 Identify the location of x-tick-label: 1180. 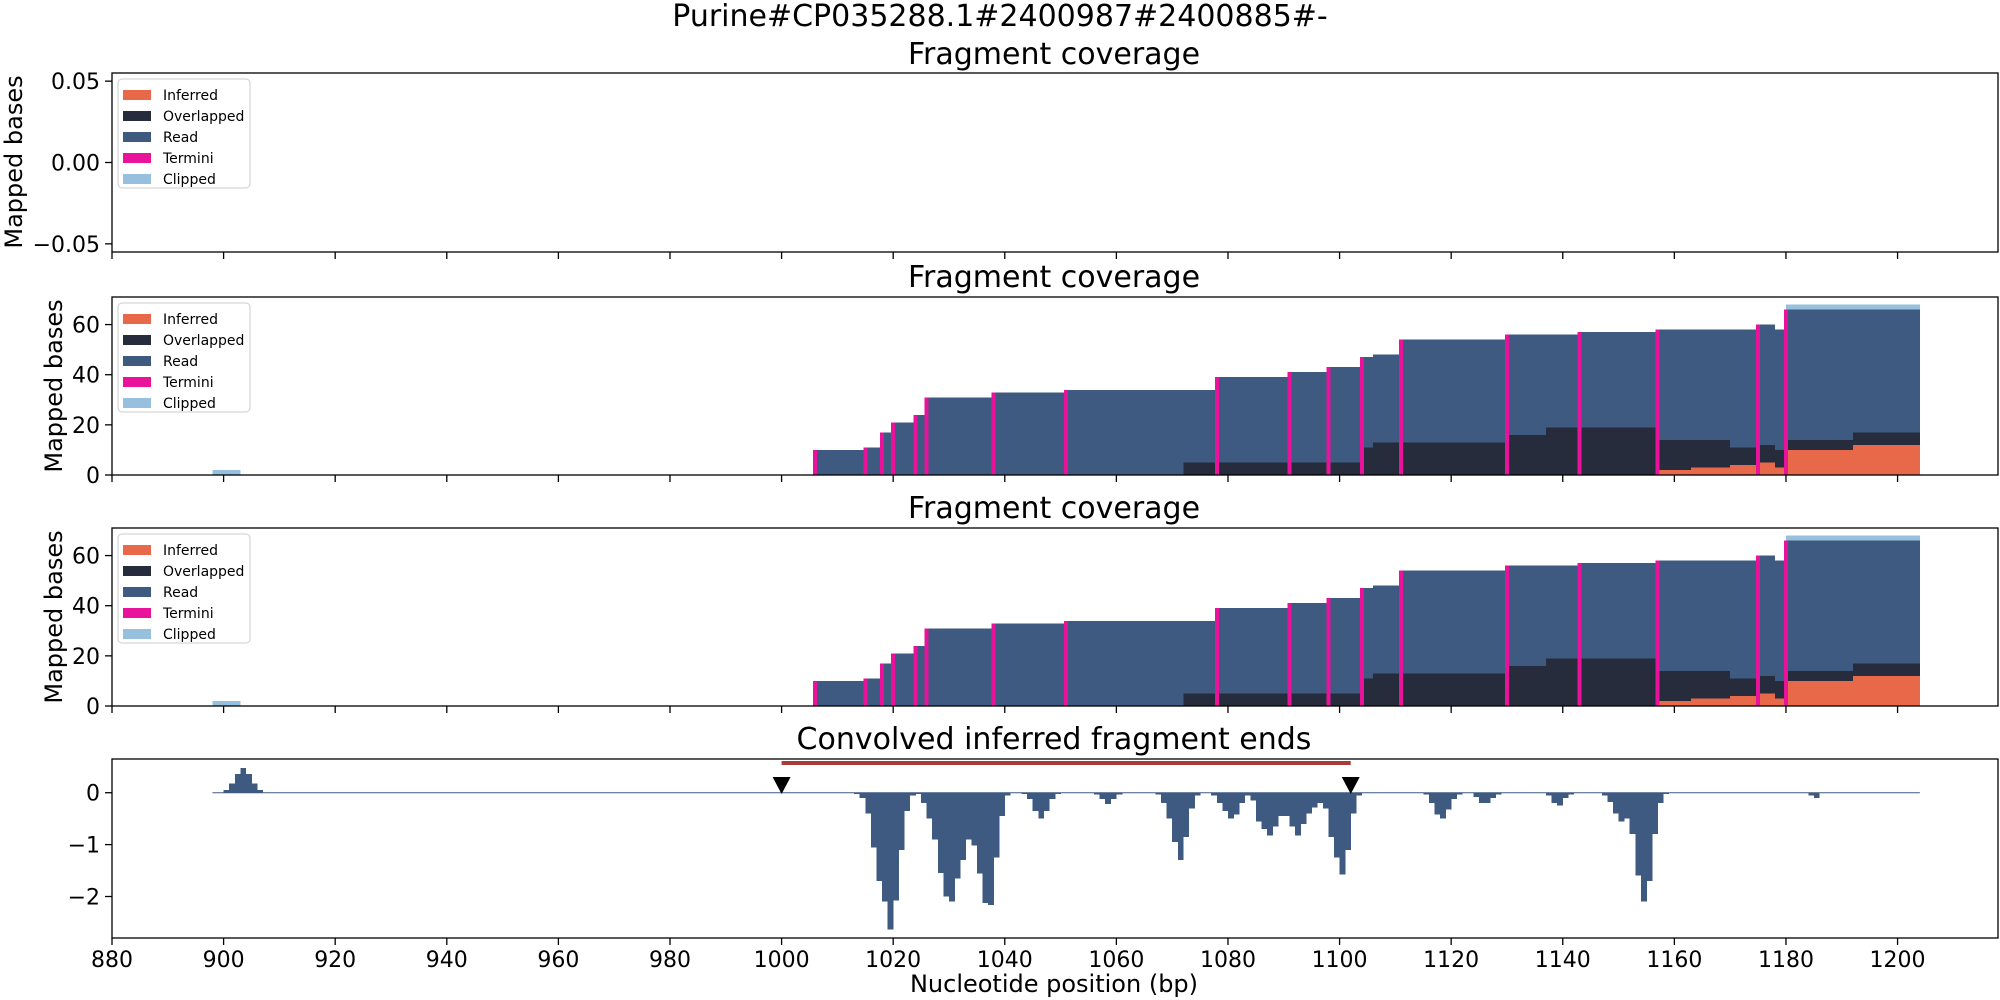
(1786, 960).